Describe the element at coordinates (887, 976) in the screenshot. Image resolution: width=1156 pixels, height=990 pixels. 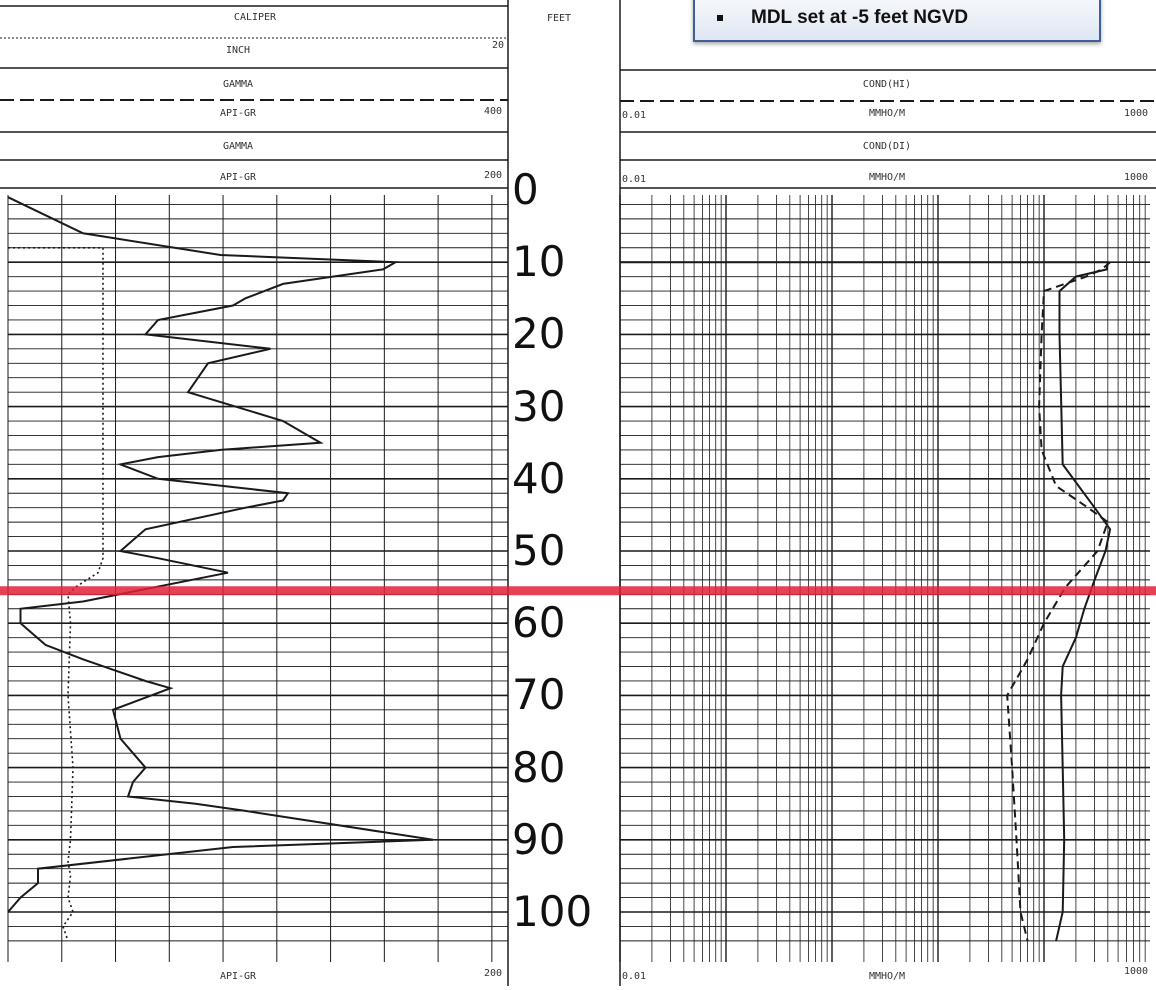
I see `right-footer-unit: MMHO/M` at that location.